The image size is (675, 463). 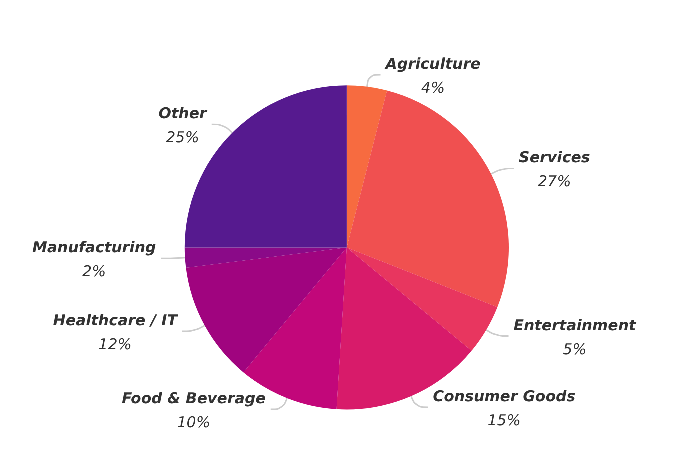 I want to click on slice-label: Services, so click(x=554, y=157).